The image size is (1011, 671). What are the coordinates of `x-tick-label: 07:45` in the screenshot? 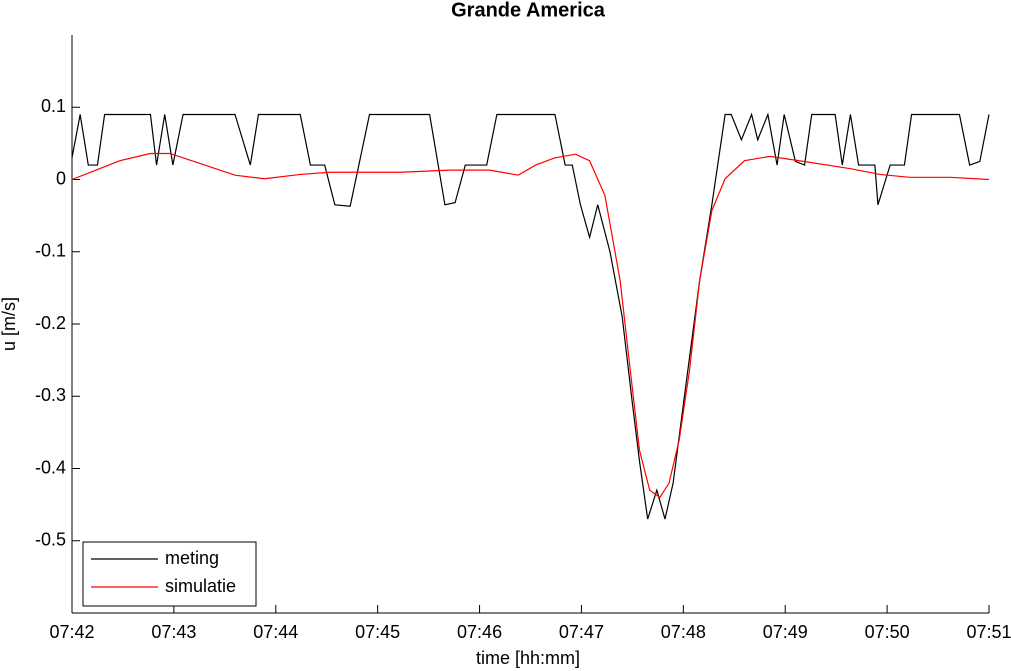 It's located at (377, 632).